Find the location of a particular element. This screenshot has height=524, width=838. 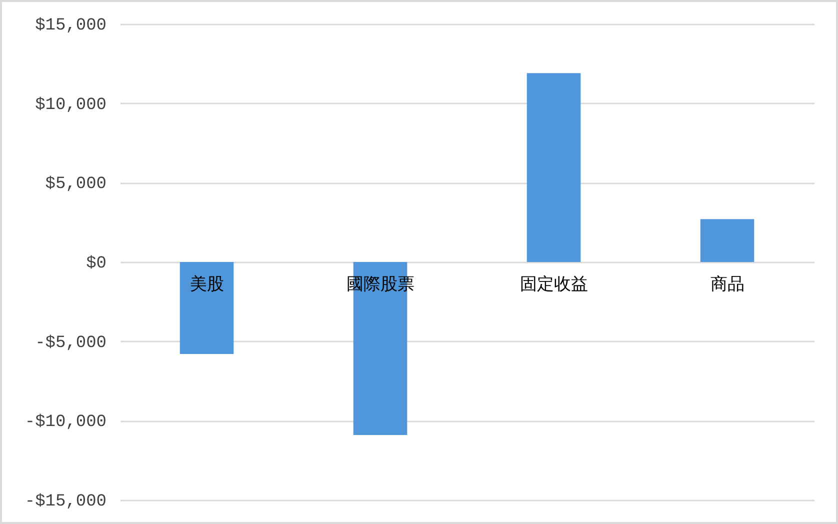

y-tick-label: -$5,000 is located at coordinates (70, 343).